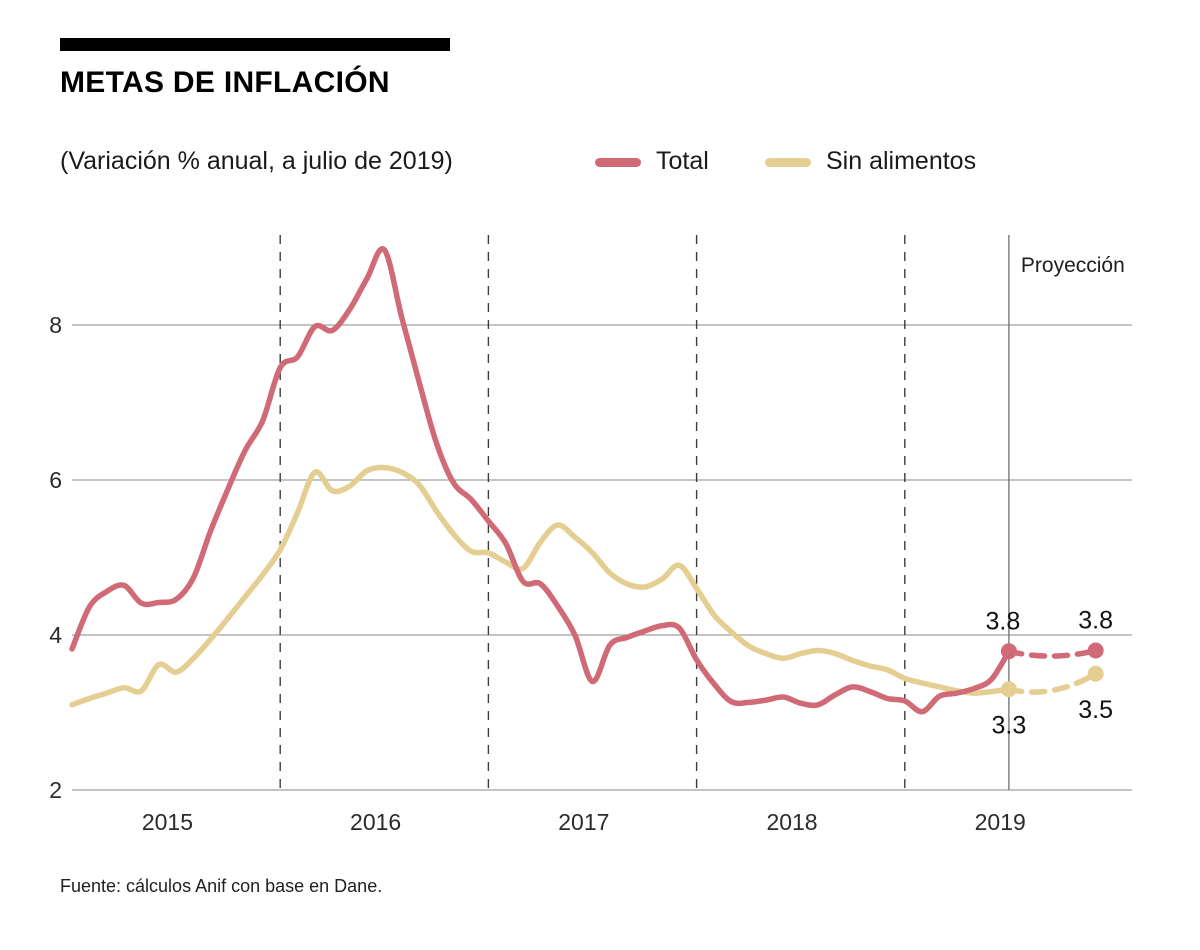 The width and height of the screenshot is (1200, 950). Describe the element at coordinates (375, 822) in the screenshot. I see `svg-text: 2016` at that location.